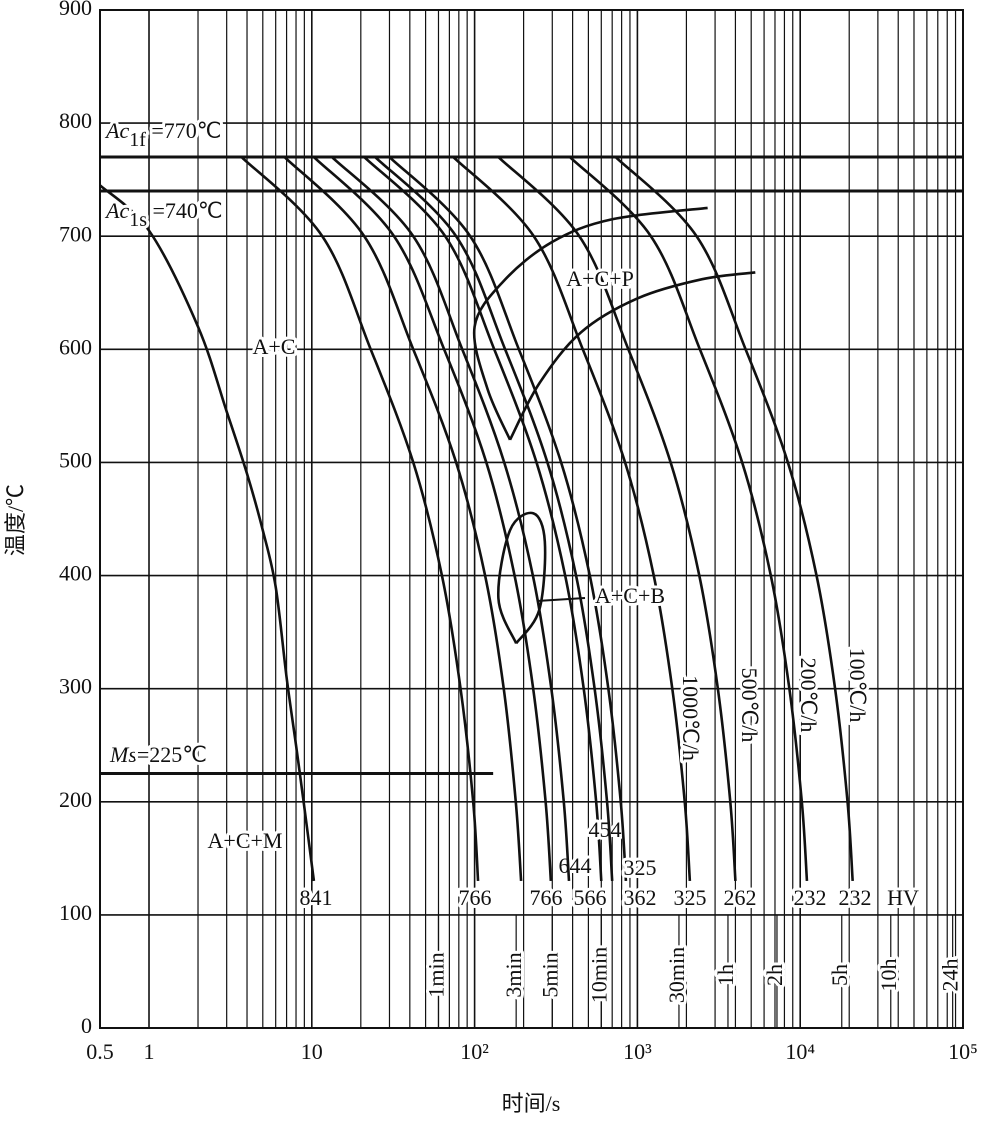 The width and height of the screenshot is (982, 1129). Describe the element at coordinates (963, 1051) in the screenshot. I see `x-tick-label: 10⁵` at that location.